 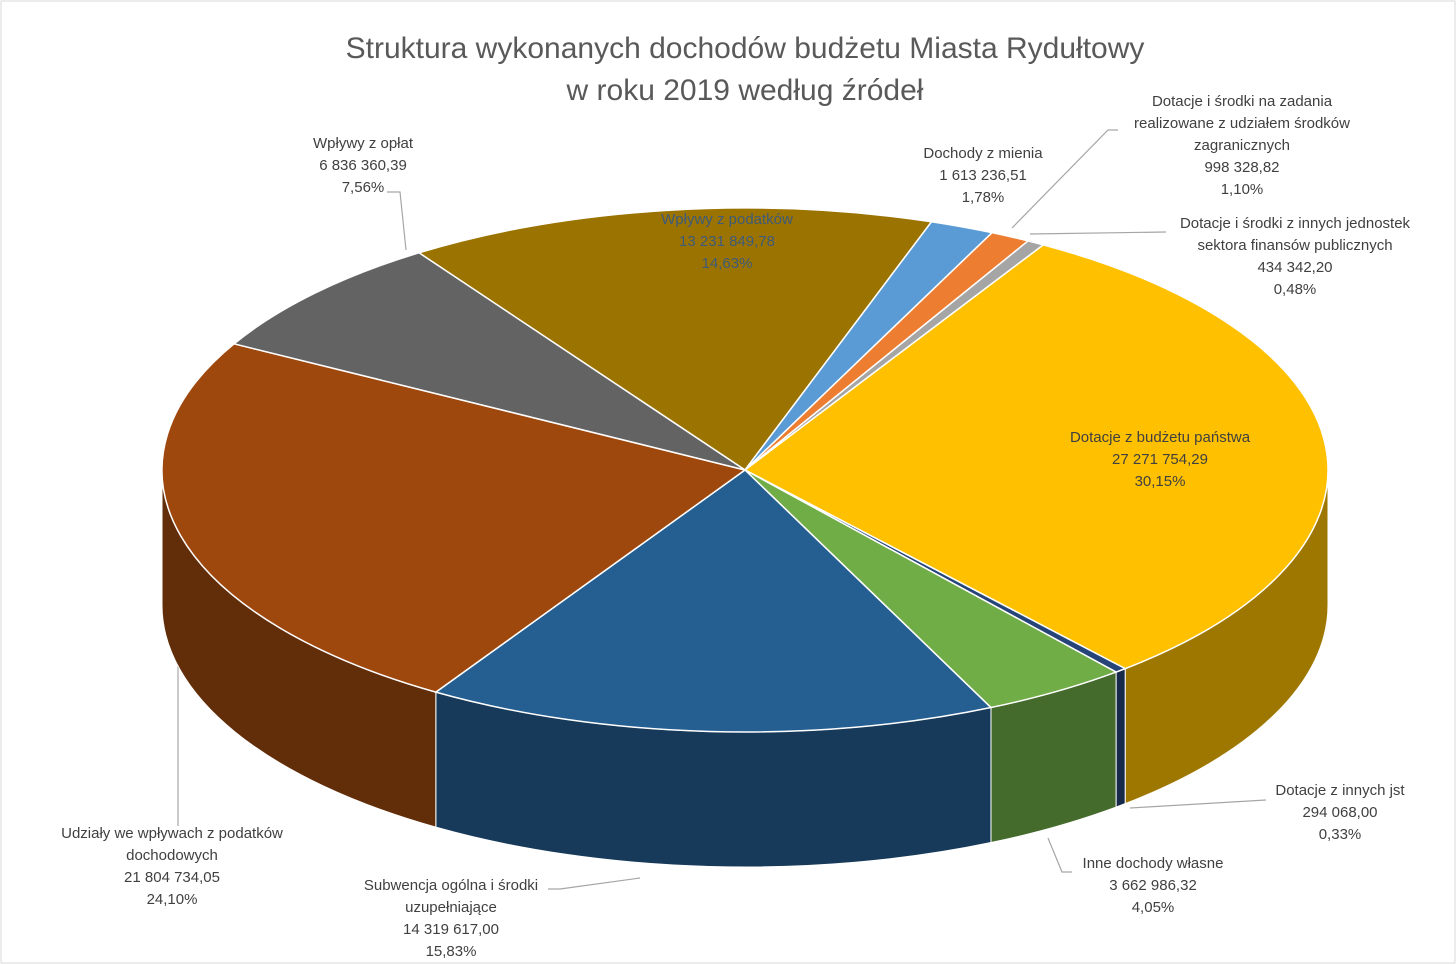 I want to click on value-label: 27 271 754,29, so click(x=1160, y=459).